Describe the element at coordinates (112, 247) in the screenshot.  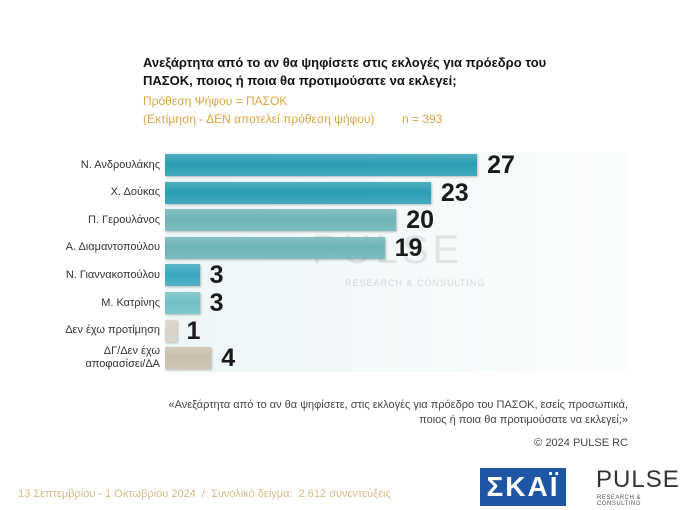
I see `category-label: Α. Διαμαντοπούλου` at that location.